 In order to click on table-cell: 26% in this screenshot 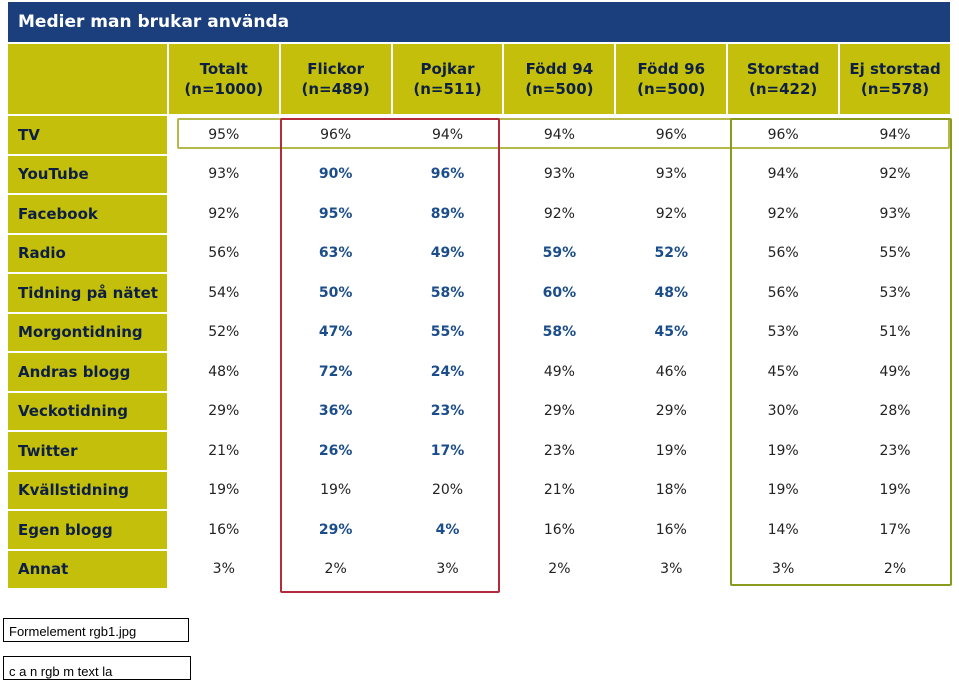, I will do `click(335, 451)`.